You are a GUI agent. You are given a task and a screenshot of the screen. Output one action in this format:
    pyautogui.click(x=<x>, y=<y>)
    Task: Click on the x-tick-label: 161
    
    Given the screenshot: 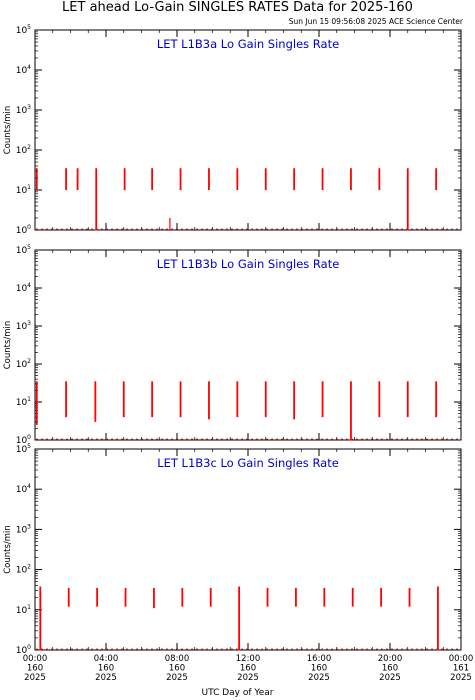 What is the action you would take?
    pyautogui.click(x=461, y=669)
    